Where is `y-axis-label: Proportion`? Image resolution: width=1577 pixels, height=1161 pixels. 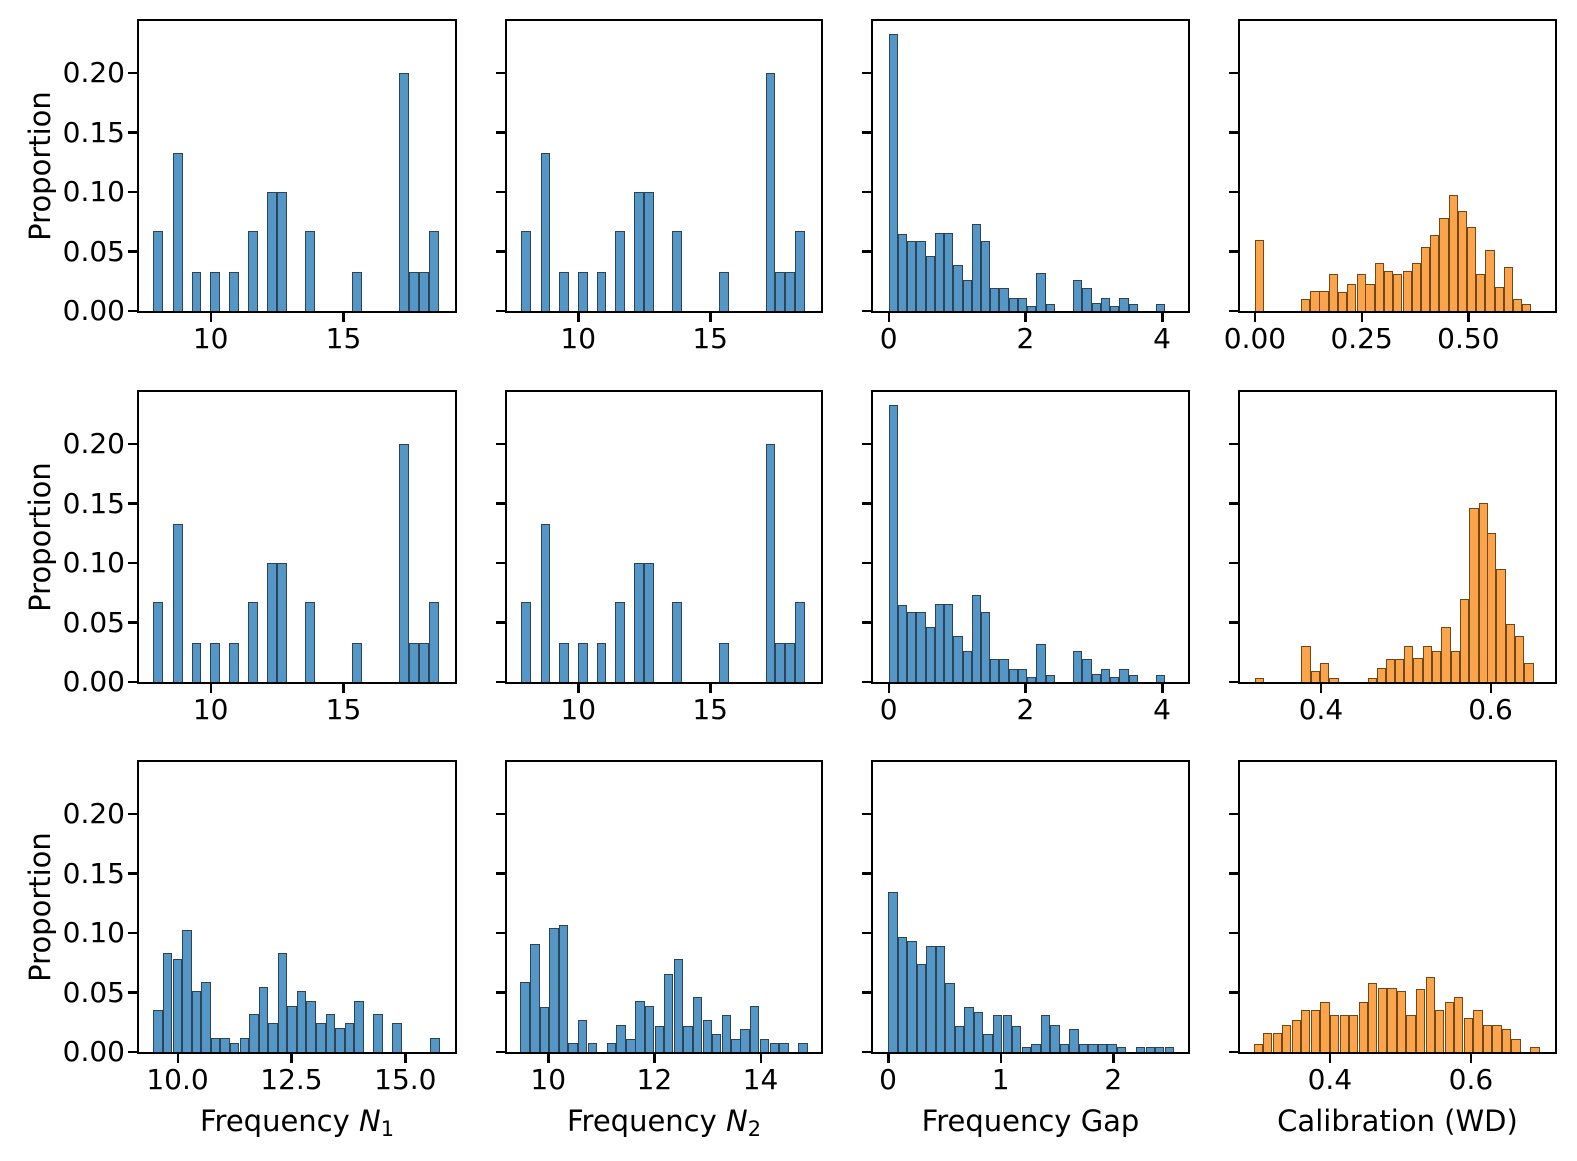
y-axis-label: Proportion is located at coordinates (40, 166).